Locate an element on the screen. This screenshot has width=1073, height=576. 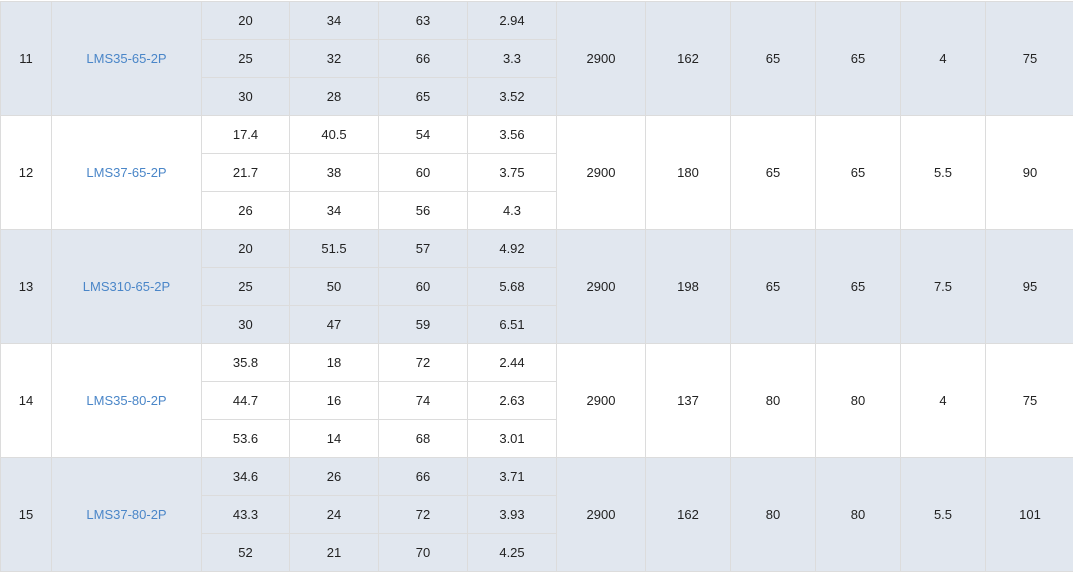
model-link: LMS35-65-2P is located at coordinates (126, 58).